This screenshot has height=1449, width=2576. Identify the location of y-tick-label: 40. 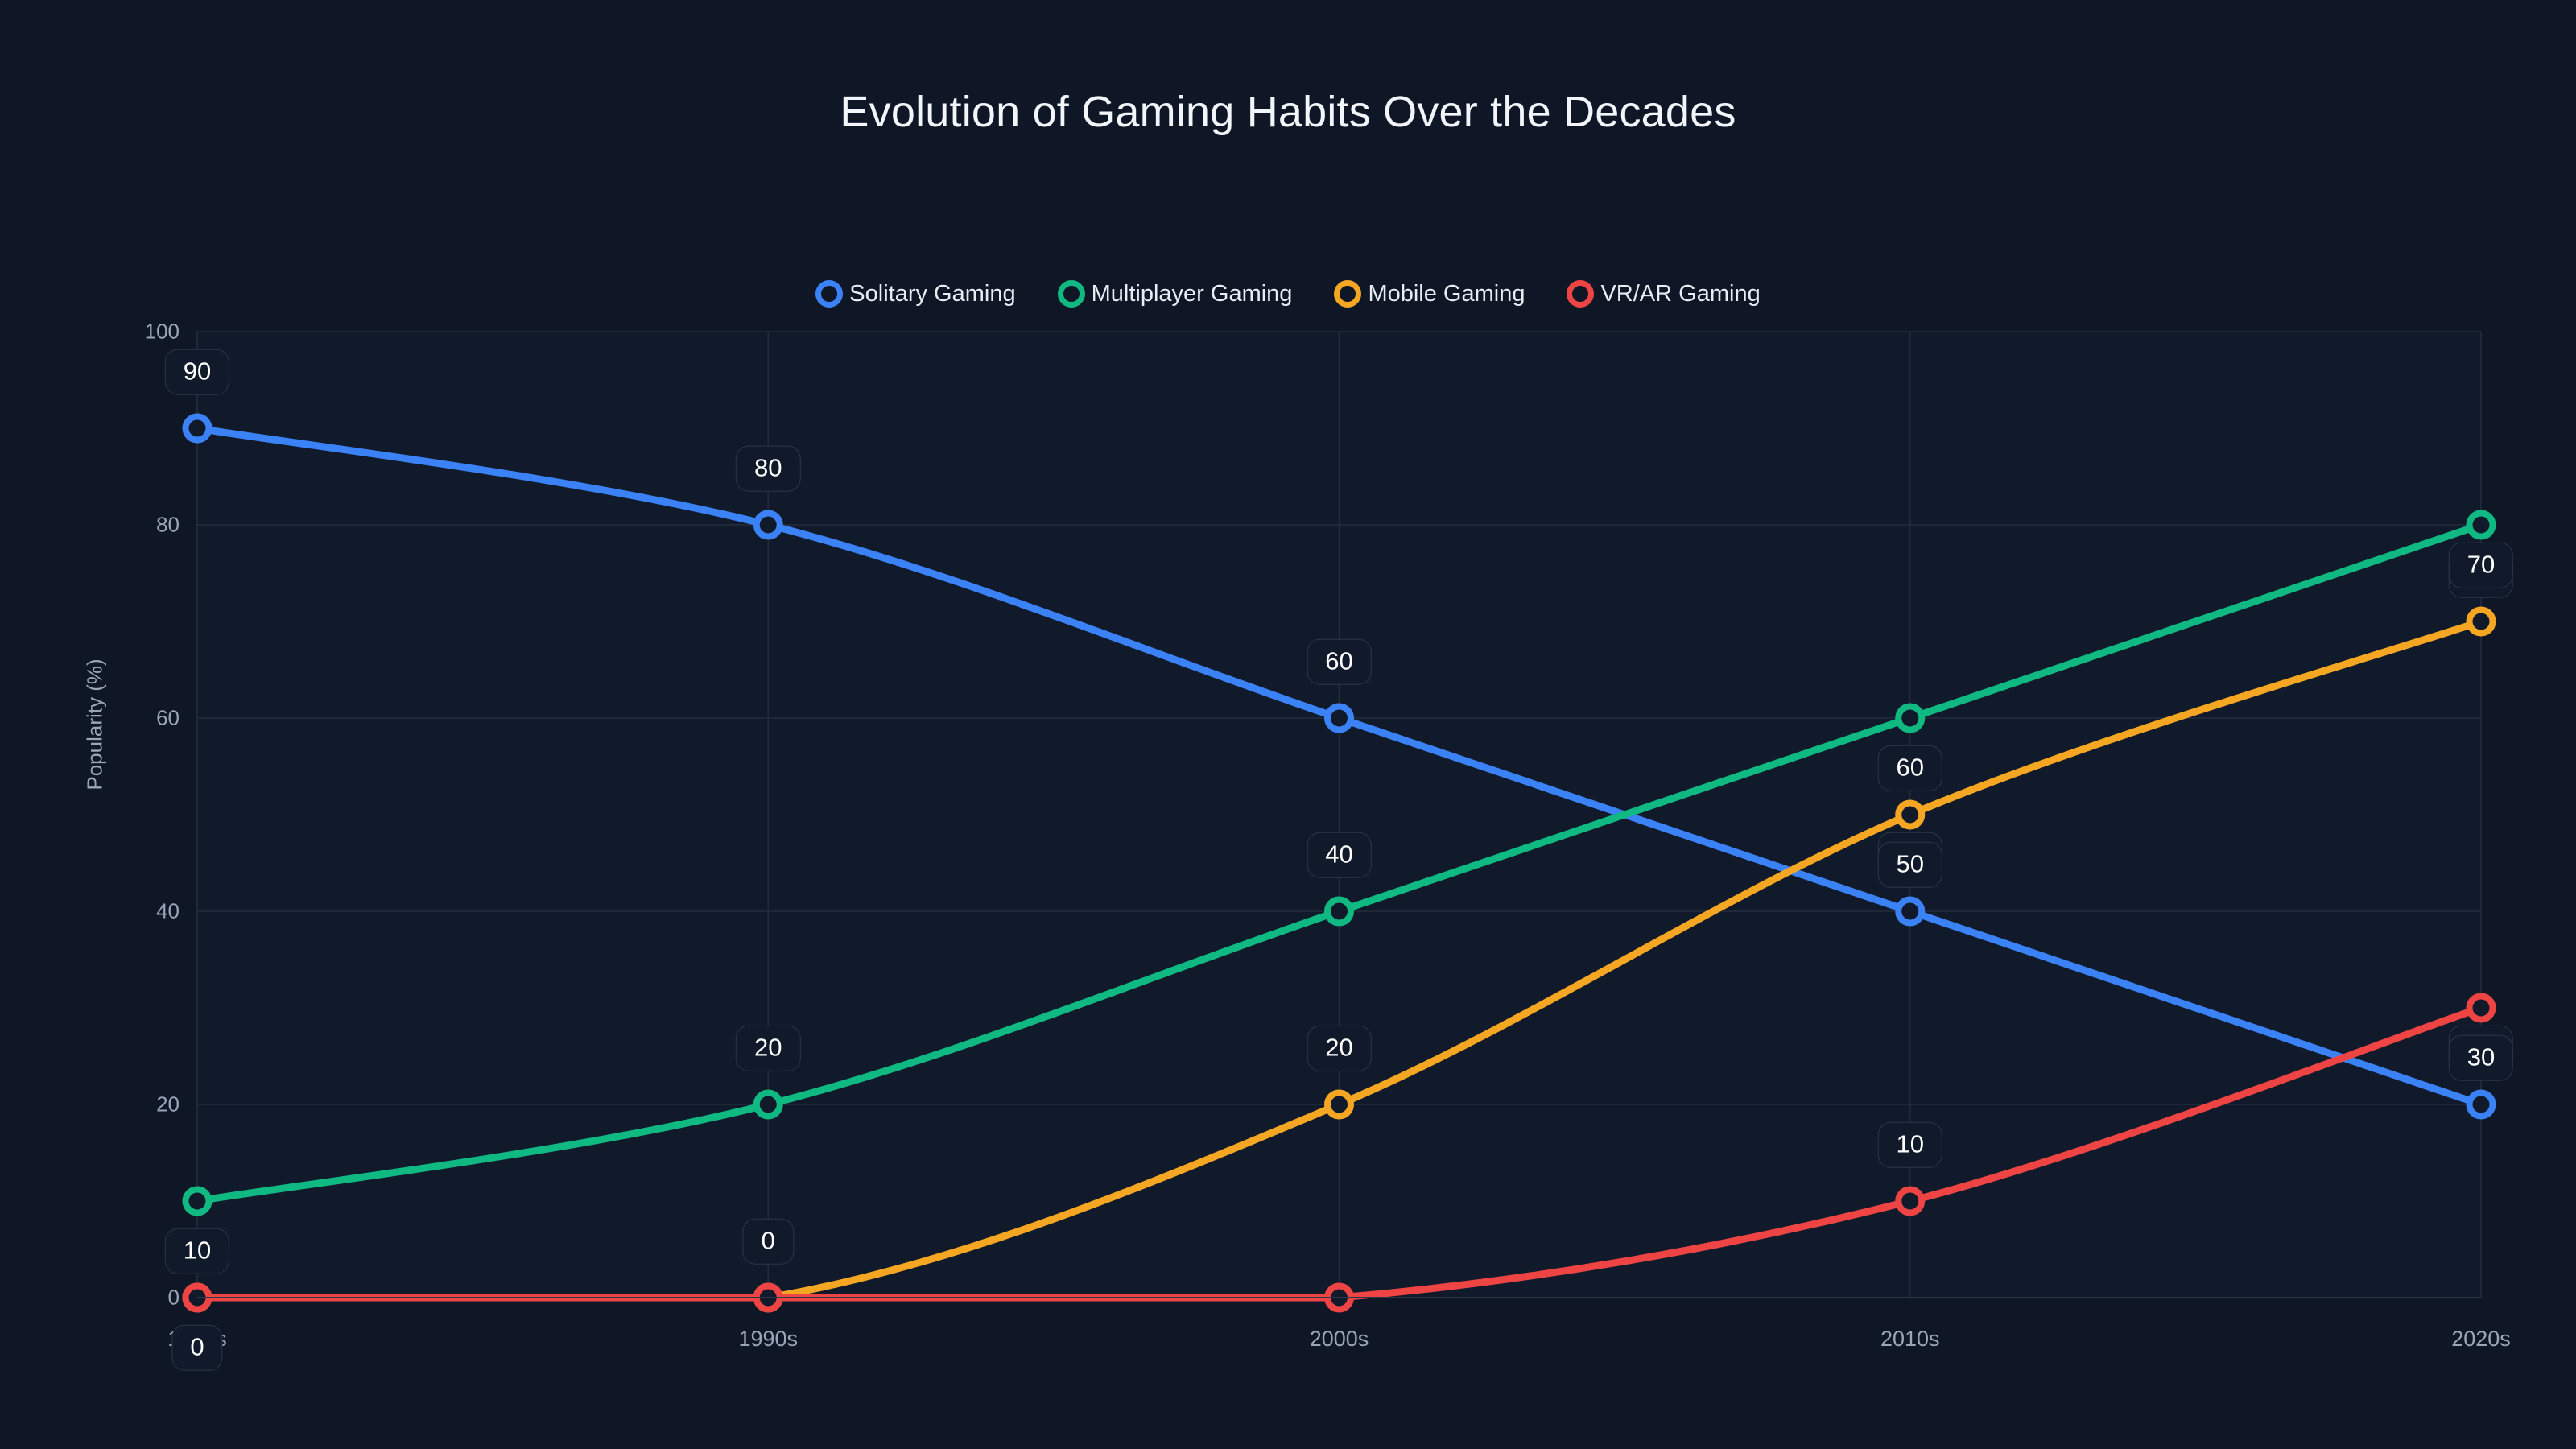
(168, 910).